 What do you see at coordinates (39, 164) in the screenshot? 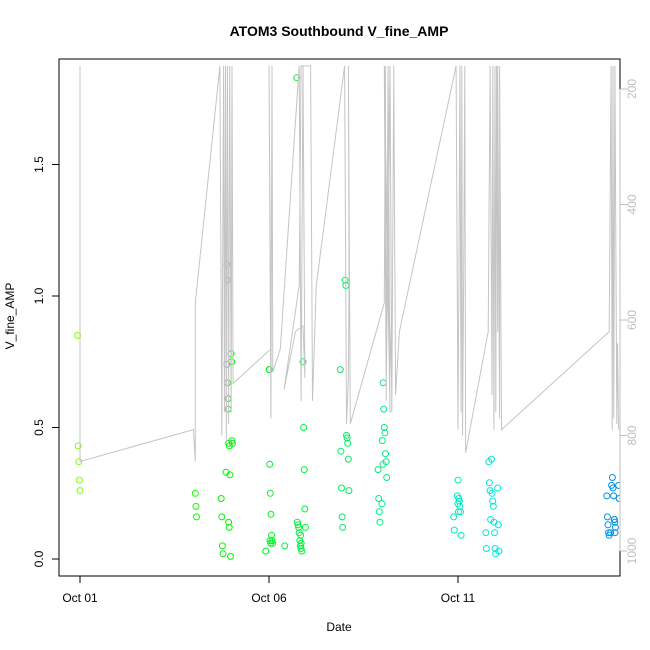
I see `y-tick-label: 1.5` at bounding box center [39, 164].